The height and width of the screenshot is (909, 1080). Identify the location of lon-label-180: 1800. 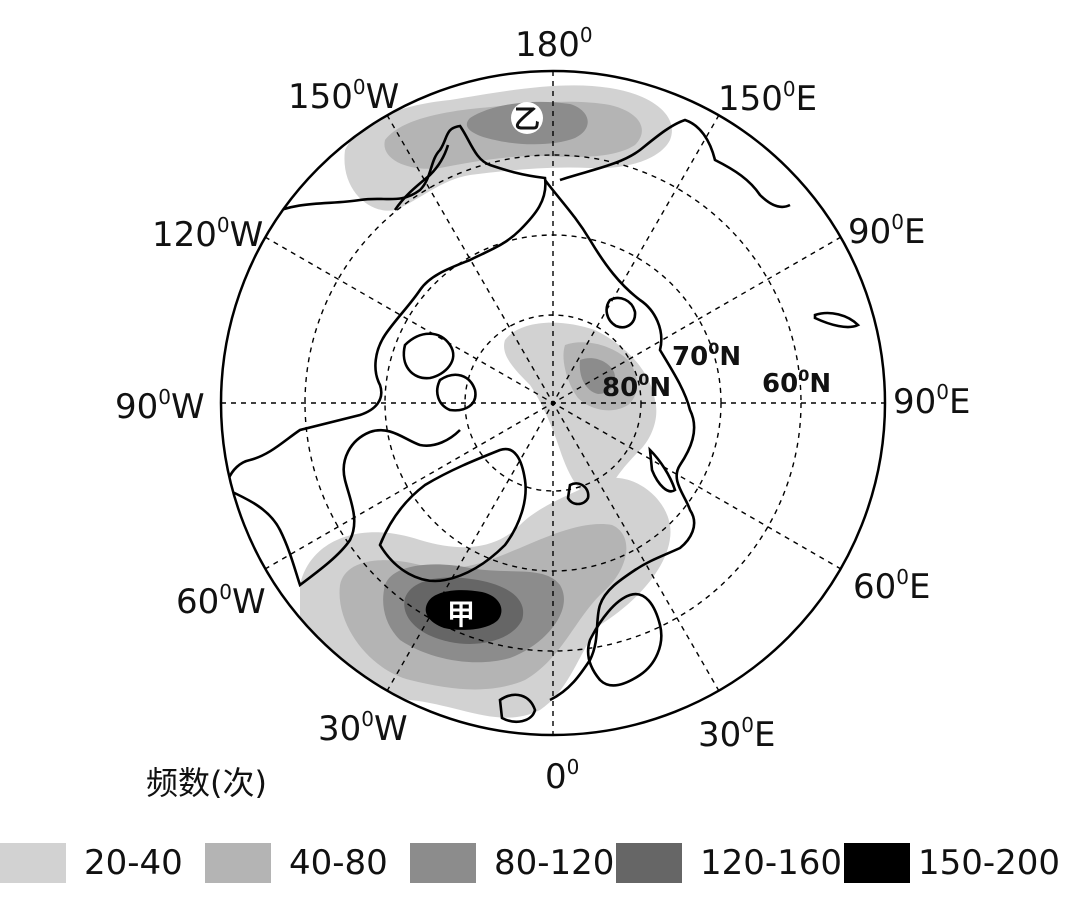
(554, 44).